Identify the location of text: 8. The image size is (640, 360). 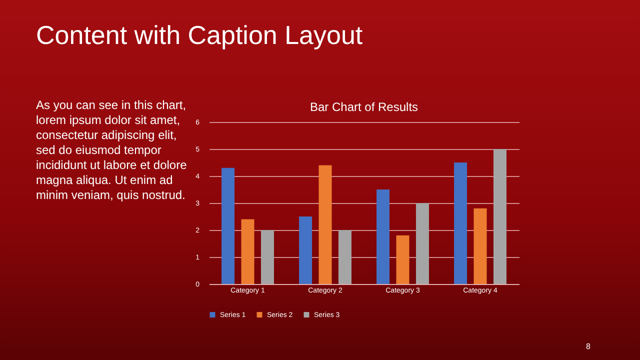
(588, 346).